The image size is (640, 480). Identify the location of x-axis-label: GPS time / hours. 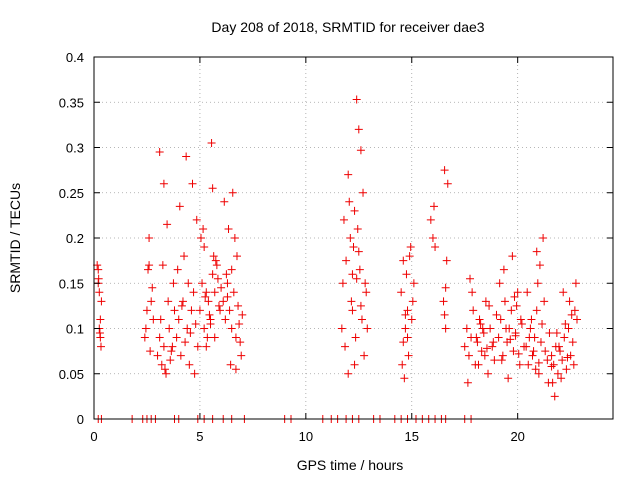
(350, 465).